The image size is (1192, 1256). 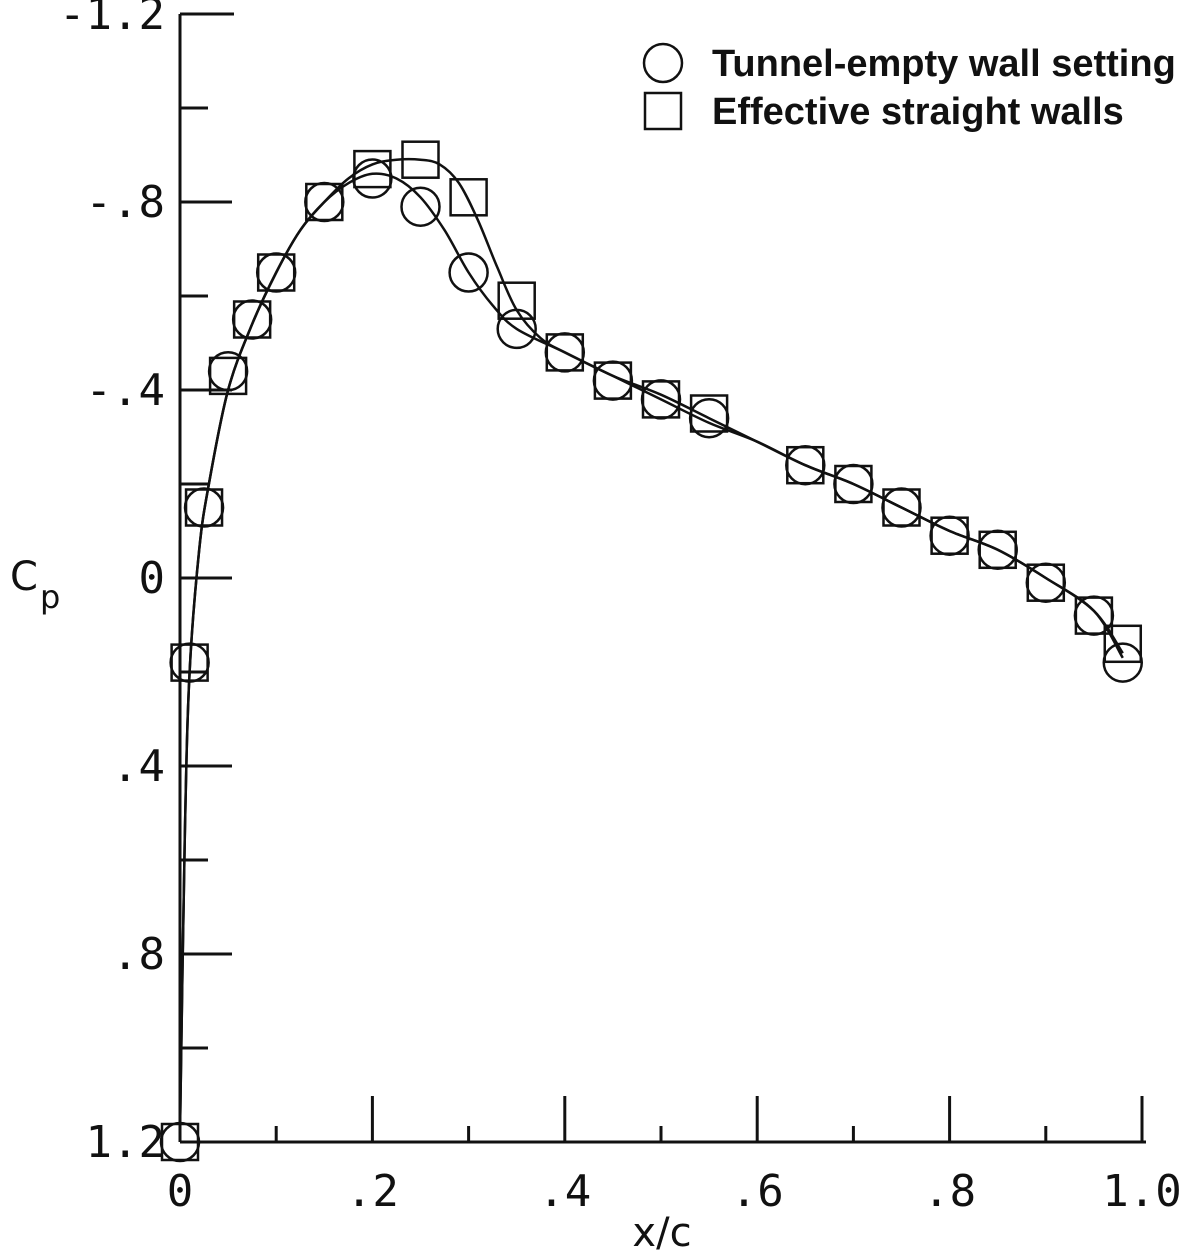 I want to click on x-tick-label: 0, so click(x=180, y=1191).